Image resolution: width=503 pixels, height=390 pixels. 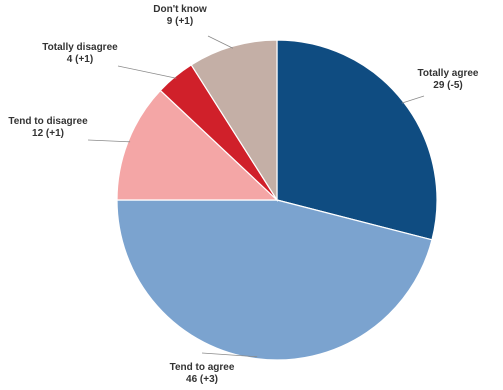 I want to click on slice-label-value: 12 (+1), so click(x=48, y=133).